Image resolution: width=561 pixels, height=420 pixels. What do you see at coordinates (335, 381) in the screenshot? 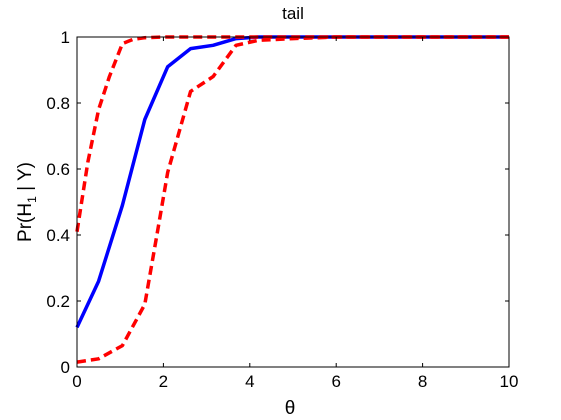
I see `x-tick-label: 6` at bounding box center [335, 381].